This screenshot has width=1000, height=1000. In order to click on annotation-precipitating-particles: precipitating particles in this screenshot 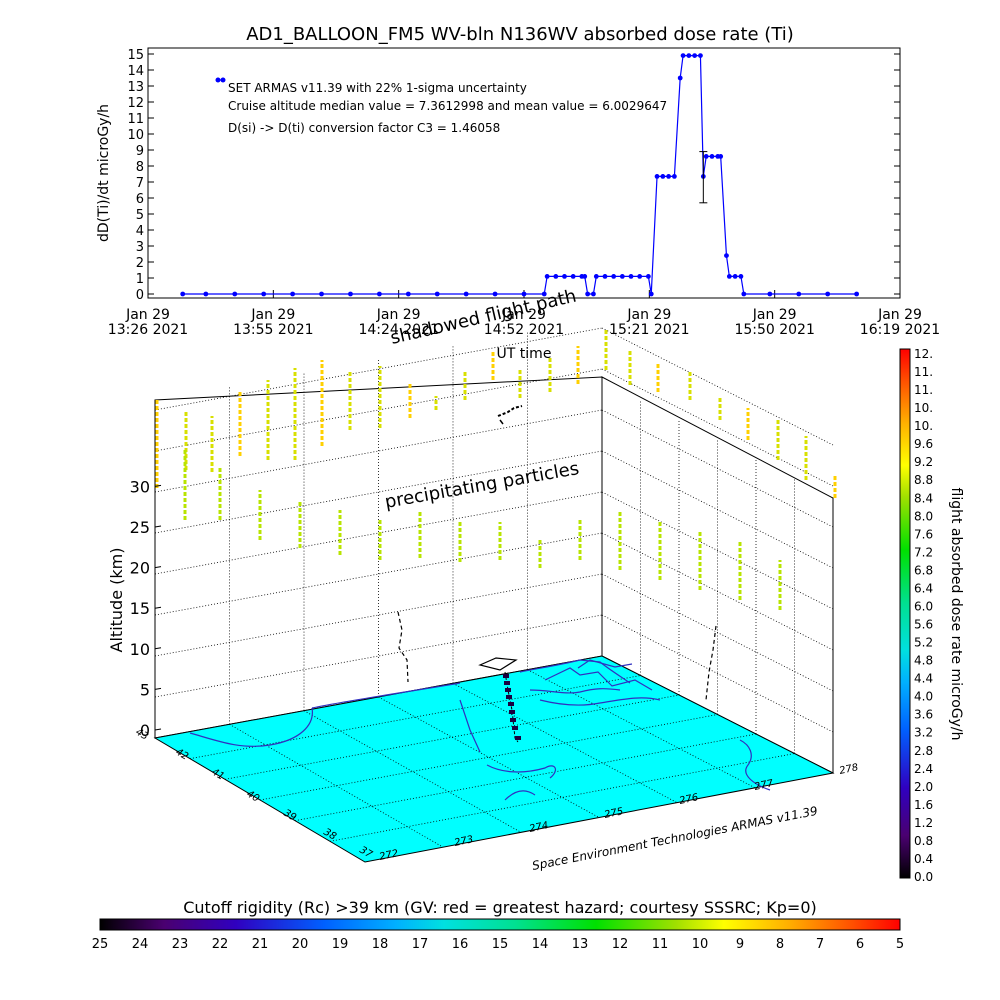, I will do `click(481, 485)`.